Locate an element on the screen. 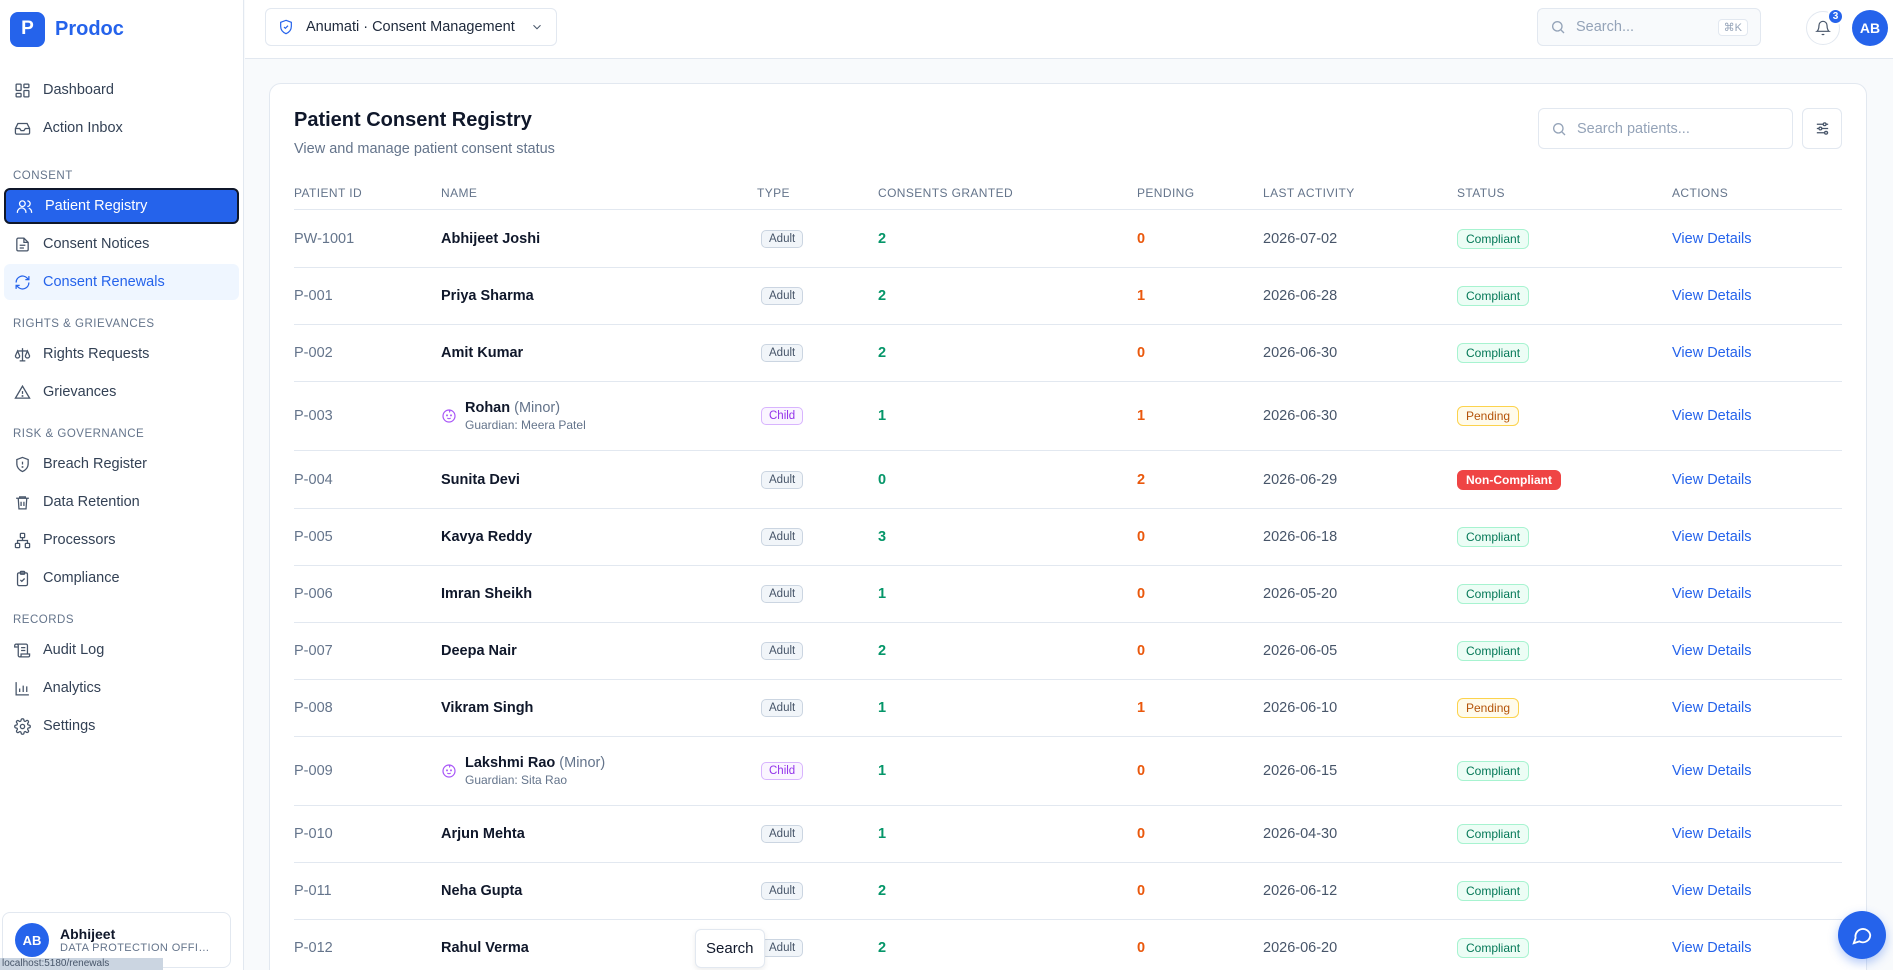  sidebar-item-grievances: Grievances is located at coordinates (121, 392).